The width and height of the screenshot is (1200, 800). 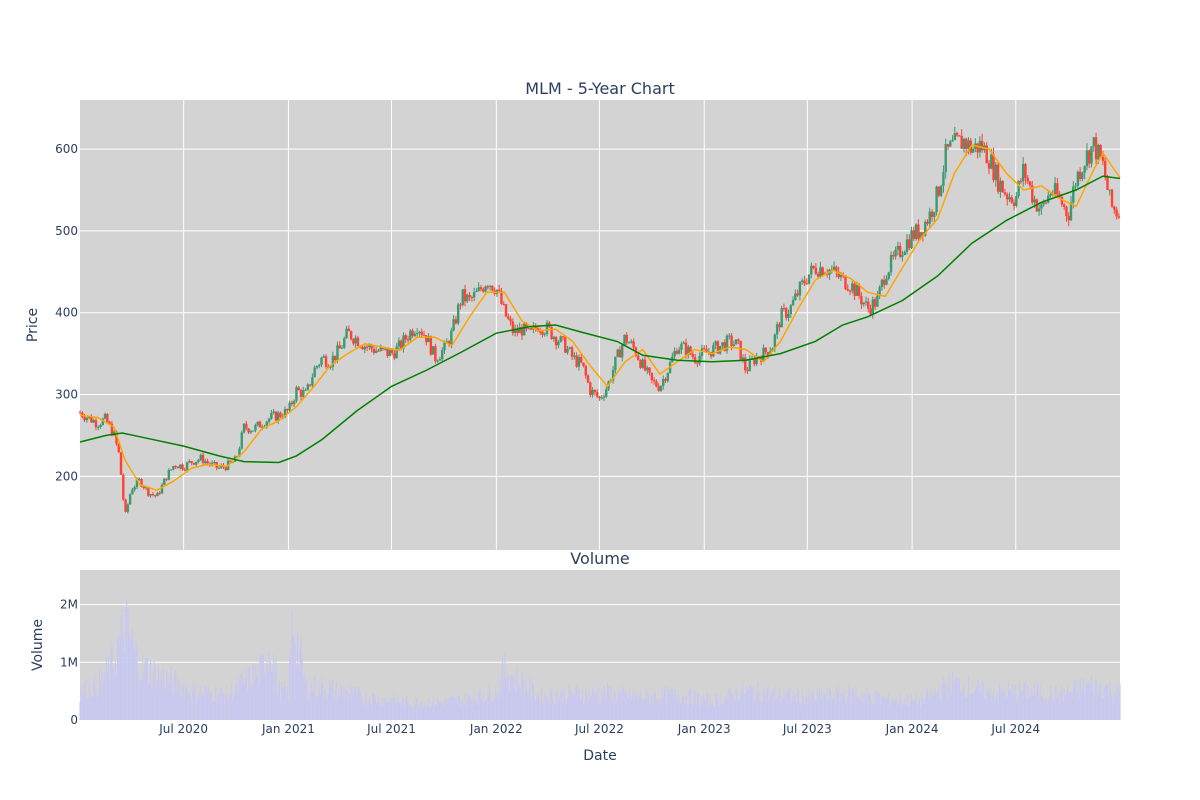 What do you see at coordinates (74, 720) in the screenshot?
I see `volume-y-tick-label: 0` at bounding box center [74, 720].